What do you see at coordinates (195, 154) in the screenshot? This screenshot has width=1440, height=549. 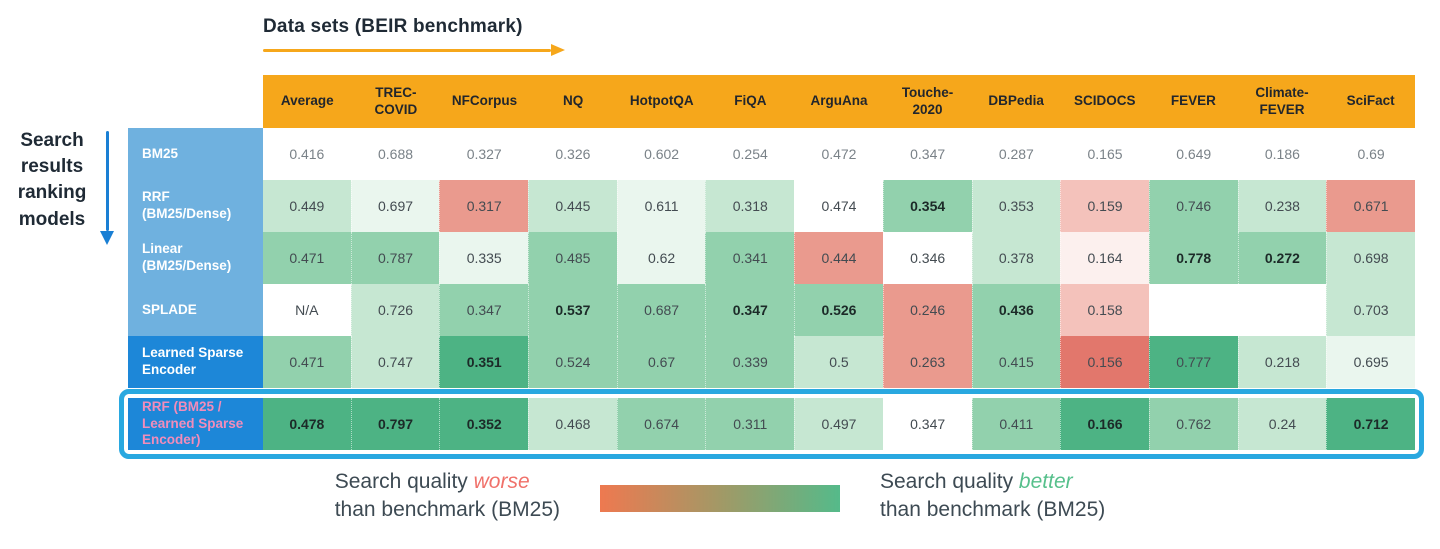 I see `row-label-bm25: BM25` at bounding box center [195, 154].